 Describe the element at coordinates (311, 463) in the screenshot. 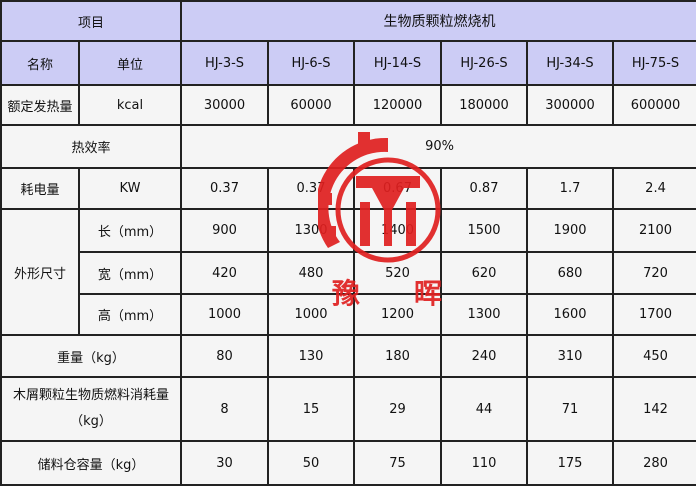

I see `cell: 50` at that location.